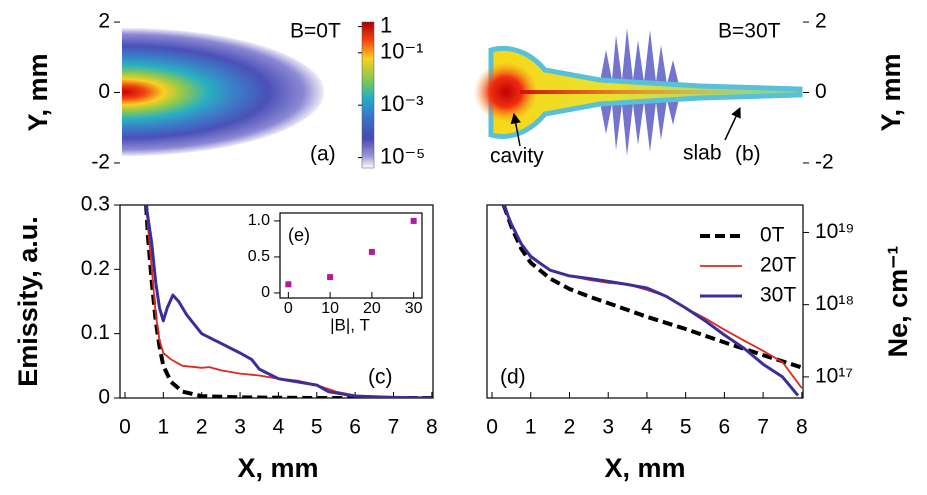 The height and width of the screenshot is (495, 927). Describe the element at coordinates (372, 308) in the screenshot. I see `x-tick-label: 20` at that location.